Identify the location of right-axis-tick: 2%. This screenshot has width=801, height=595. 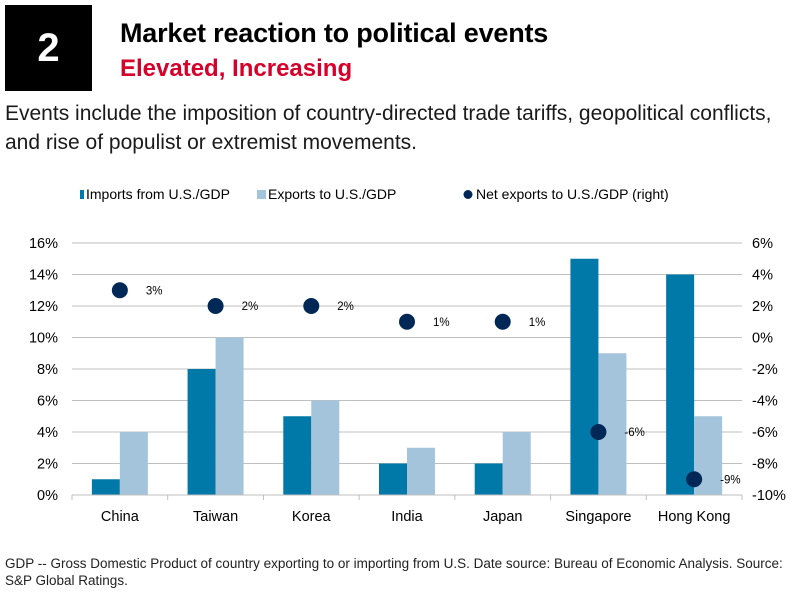
(762, 307).